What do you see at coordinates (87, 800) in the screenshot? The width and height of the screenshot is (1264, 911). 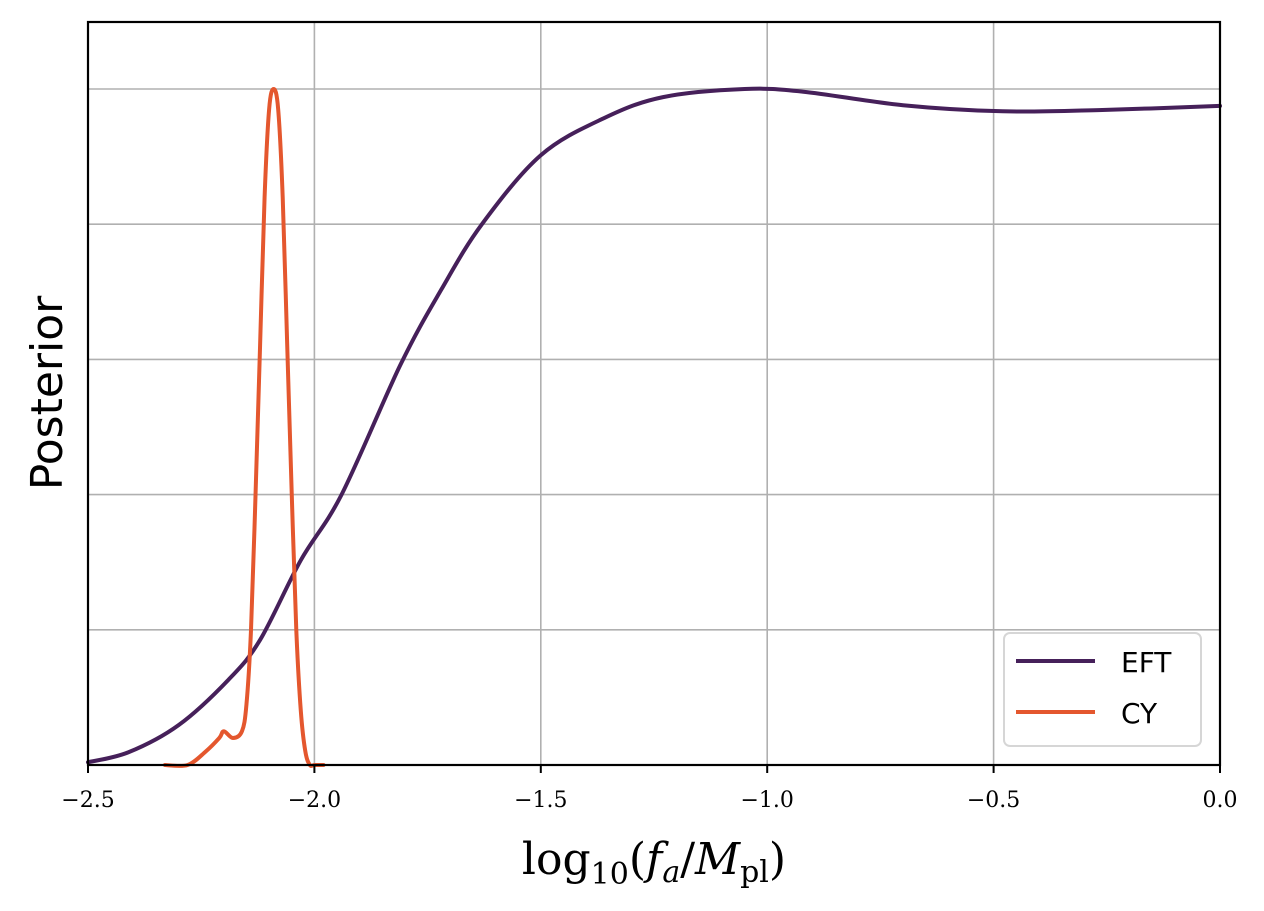 I see `x-tick-label: −2.5` at bounding box center [87, 800].